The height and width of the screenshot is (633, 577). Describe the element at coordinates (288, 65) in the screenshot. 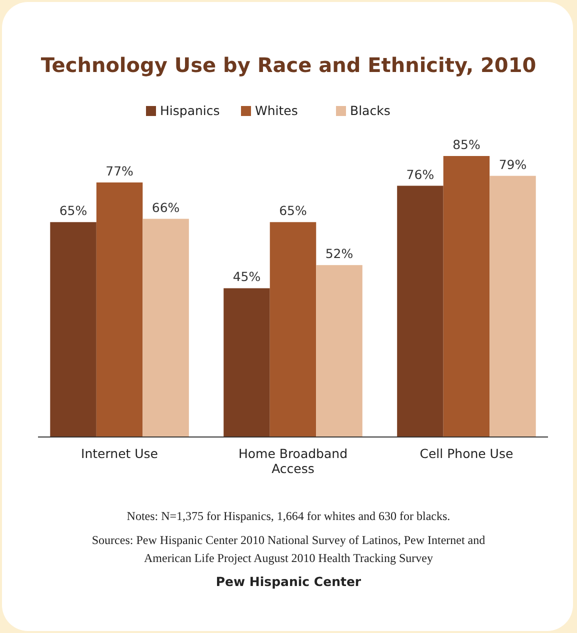

I see `chart-title: Technology Use by Race and Ethnicity, 2010` at that location.